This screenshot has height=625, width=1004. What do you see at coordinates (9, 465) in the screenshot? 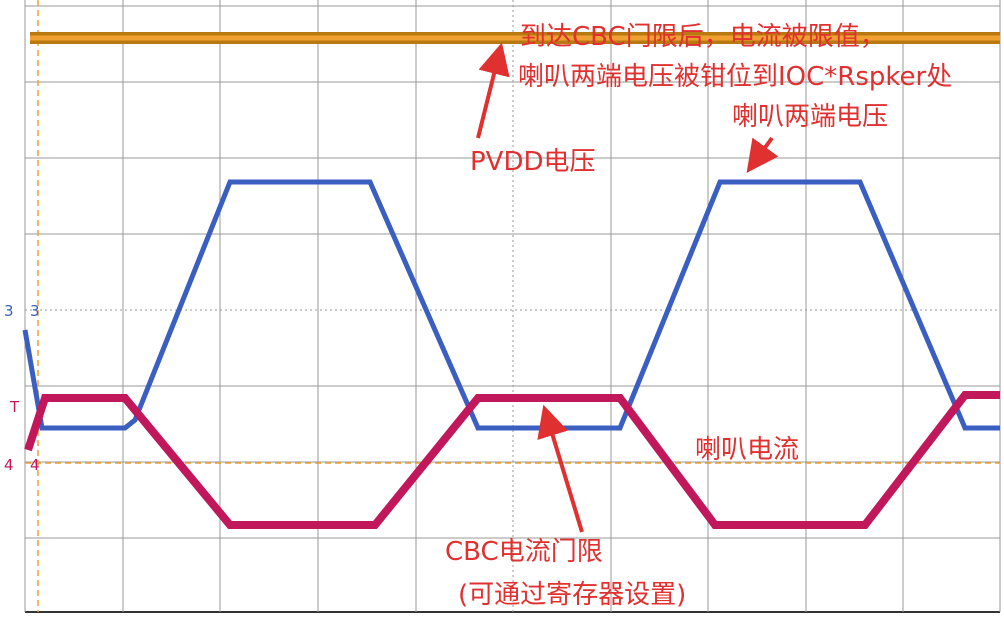
I see `ch4-marker: 4` at bounding box center [9, 465].